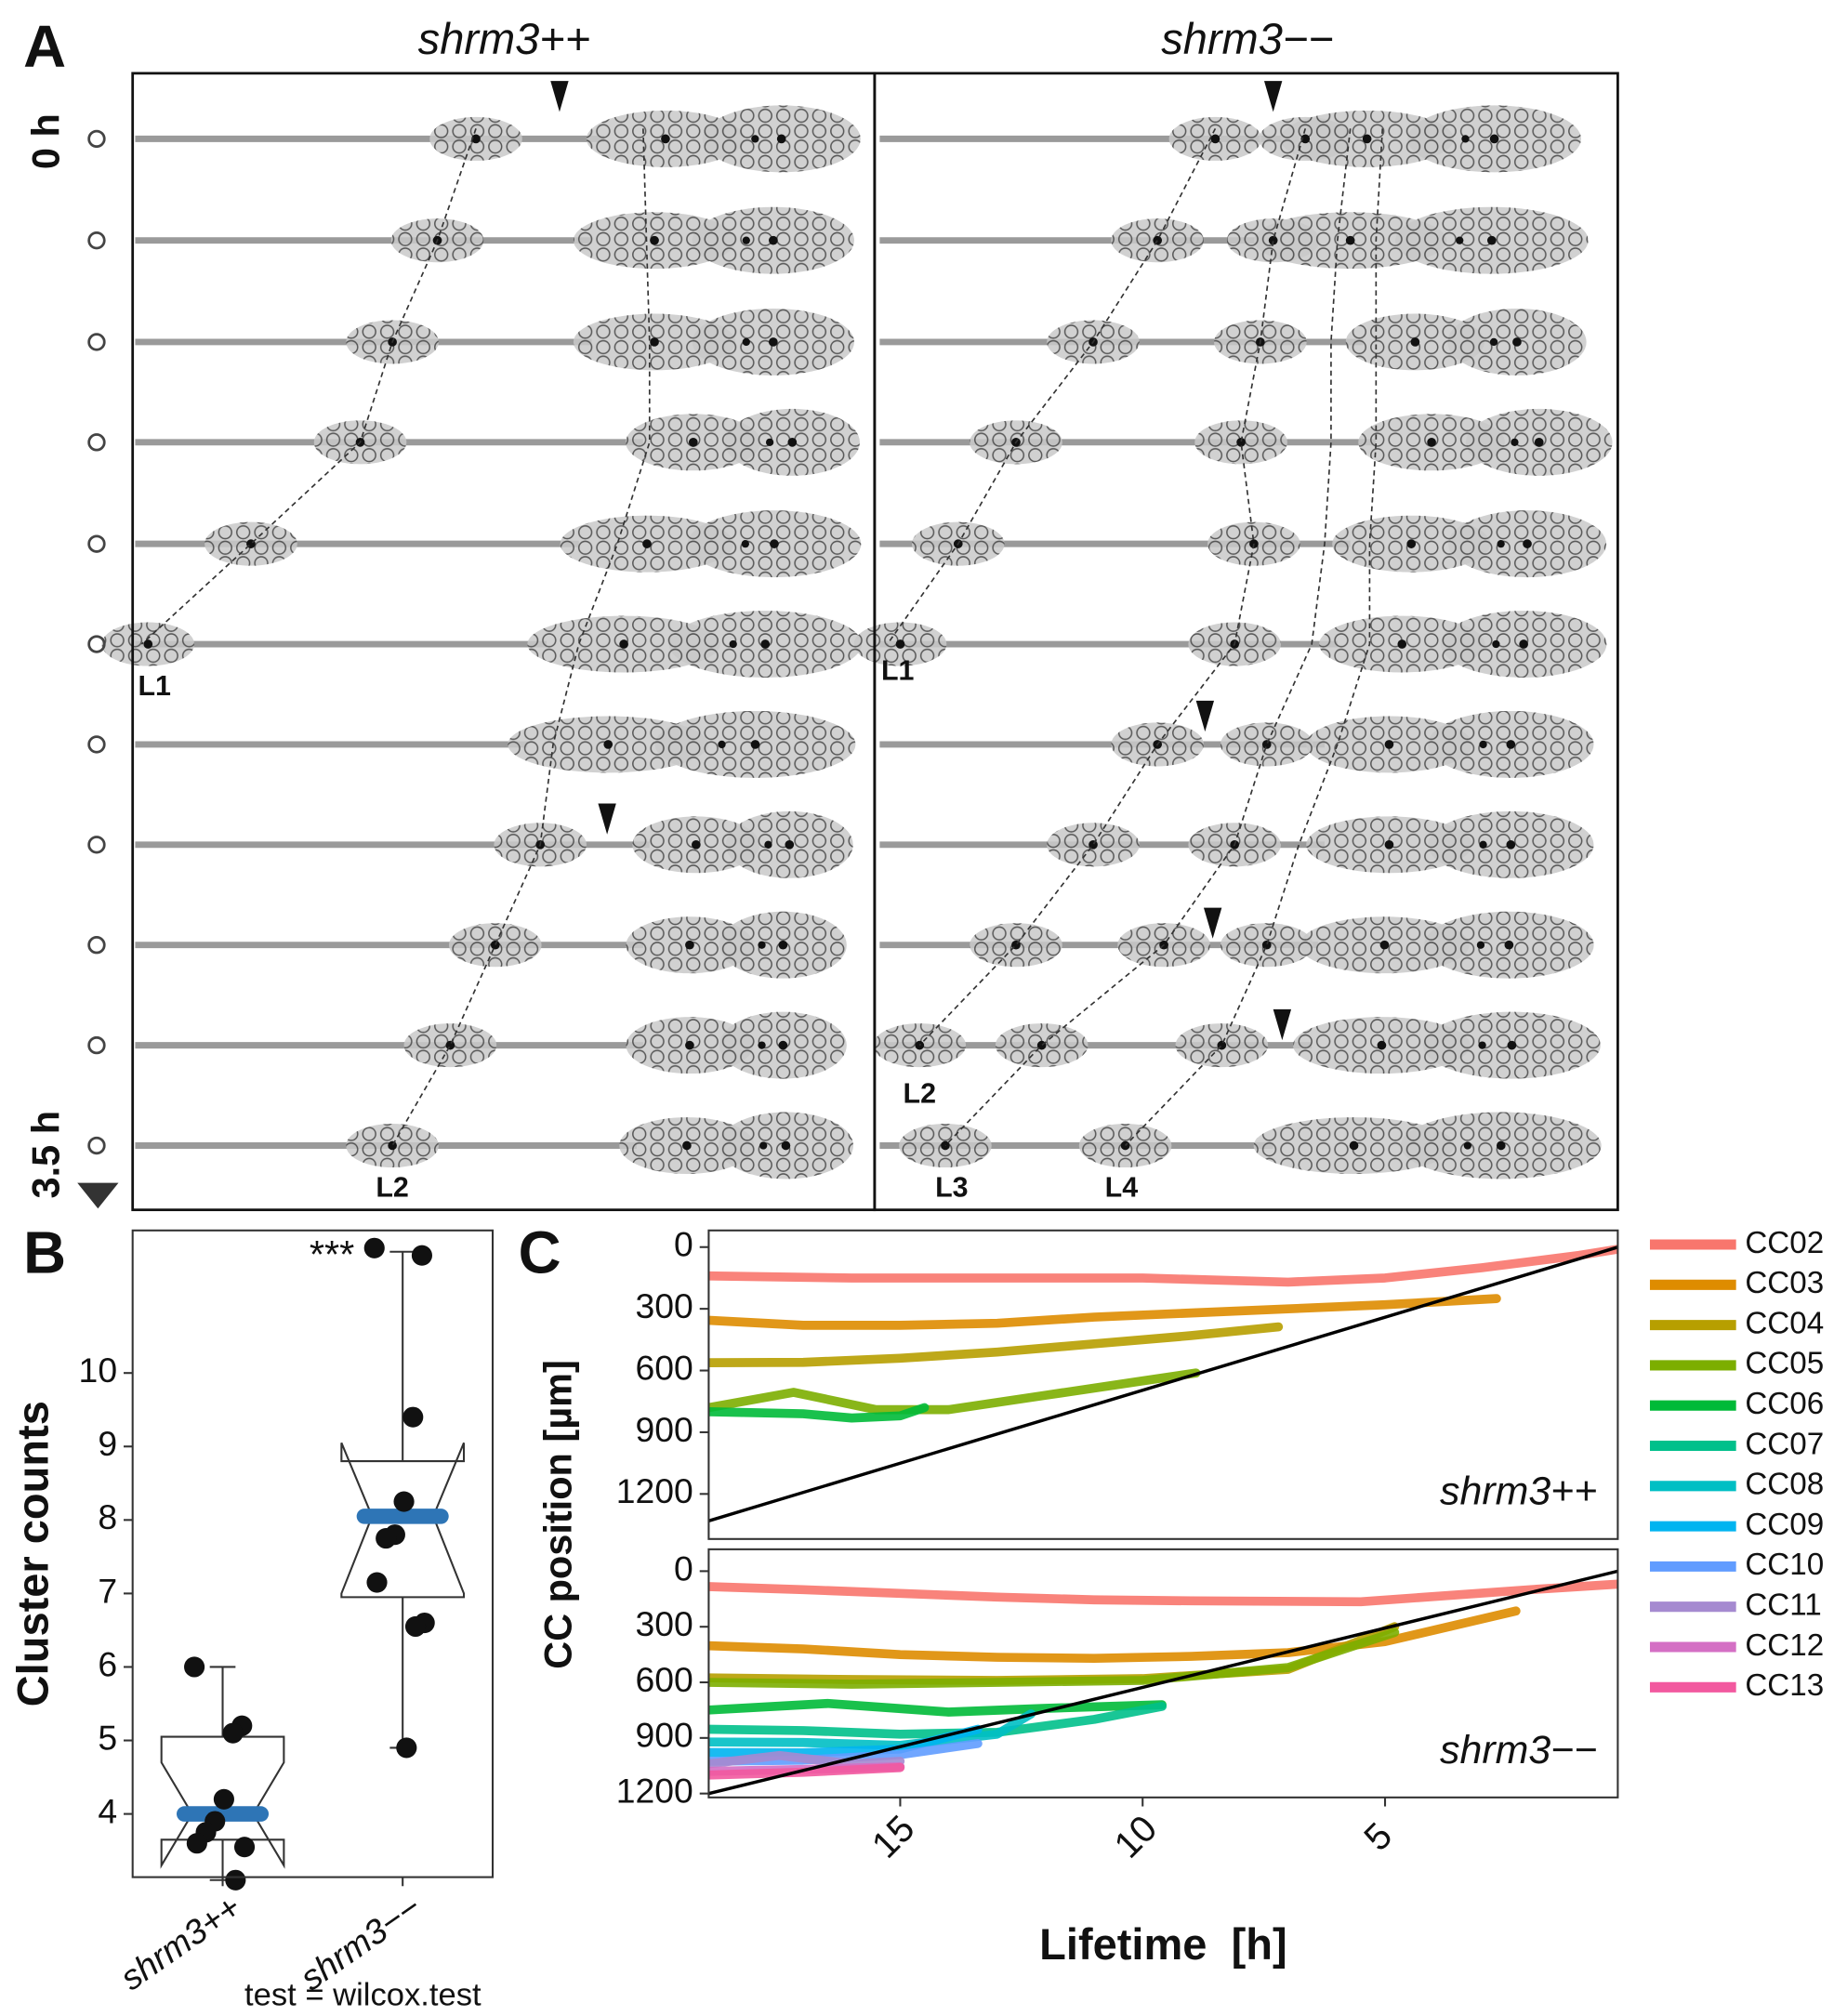  I want to click on y-tick-label: 10, so click(98, 1370).